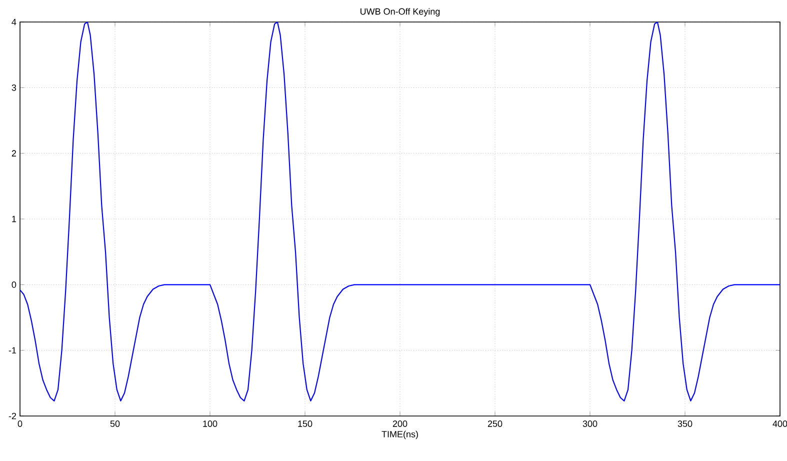  I want to click on x-tick-label: 400, so click(779, 423).